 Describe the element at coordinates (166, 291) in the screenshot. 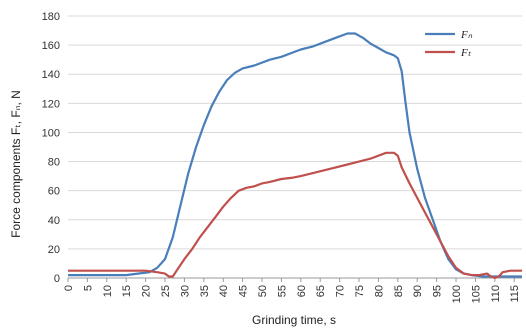

I see `x-tick-label: 25` at that location.